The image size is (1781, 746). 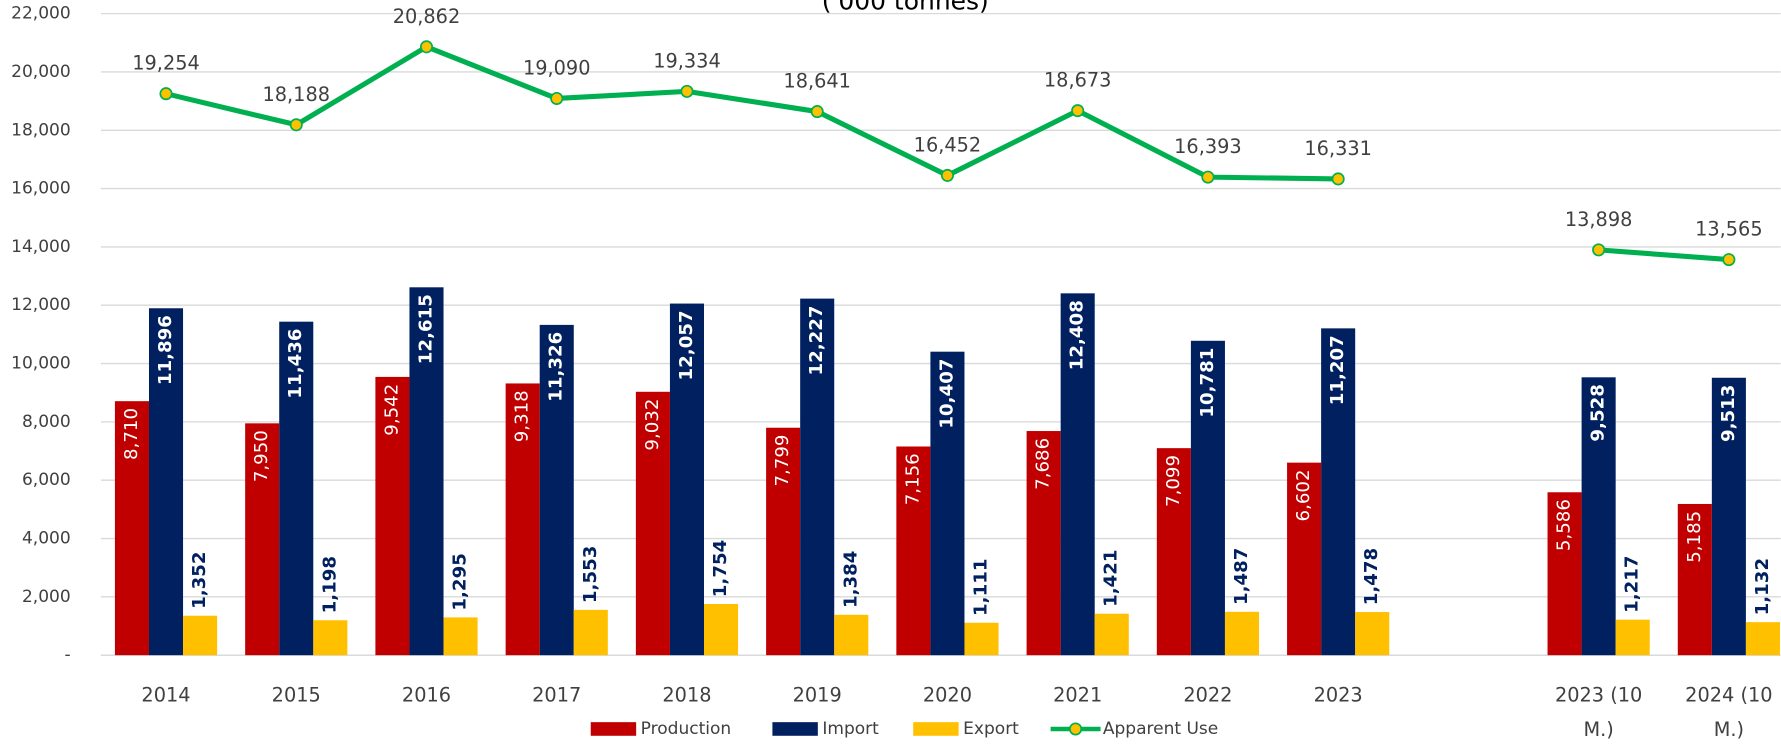 I want to click on data-label: 12,057, so click(x=686, y=345).